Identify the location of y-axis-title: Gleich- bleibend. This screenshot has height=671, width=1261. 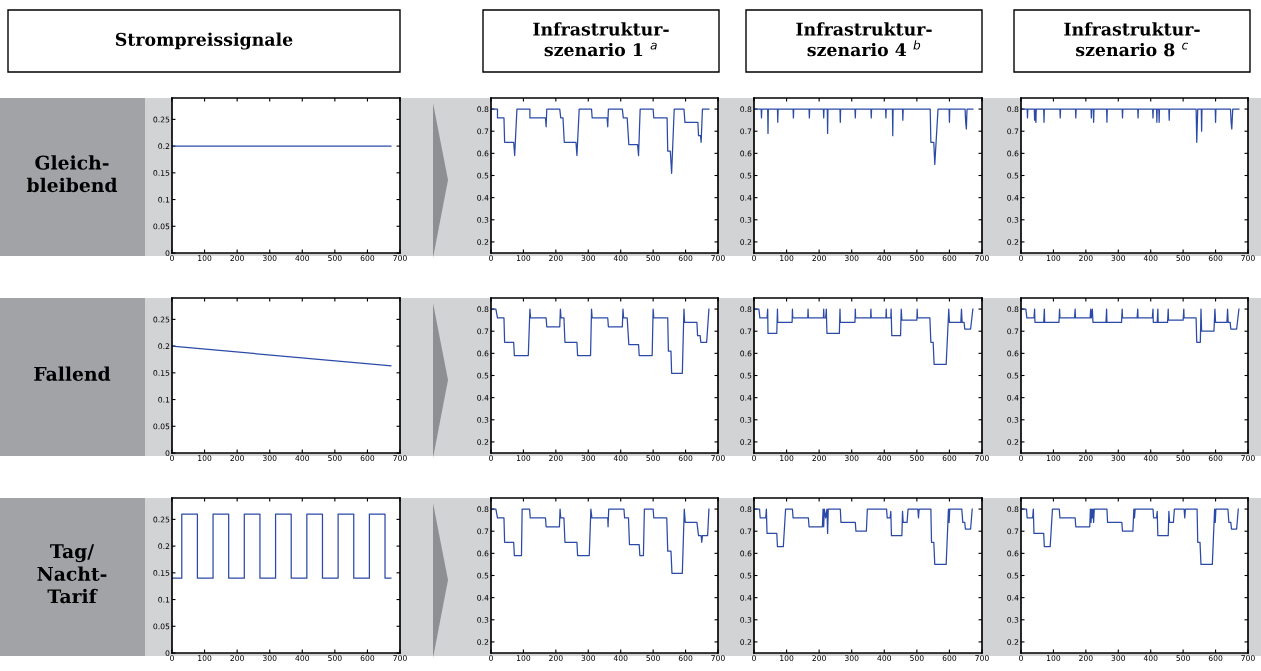
(72, 174).